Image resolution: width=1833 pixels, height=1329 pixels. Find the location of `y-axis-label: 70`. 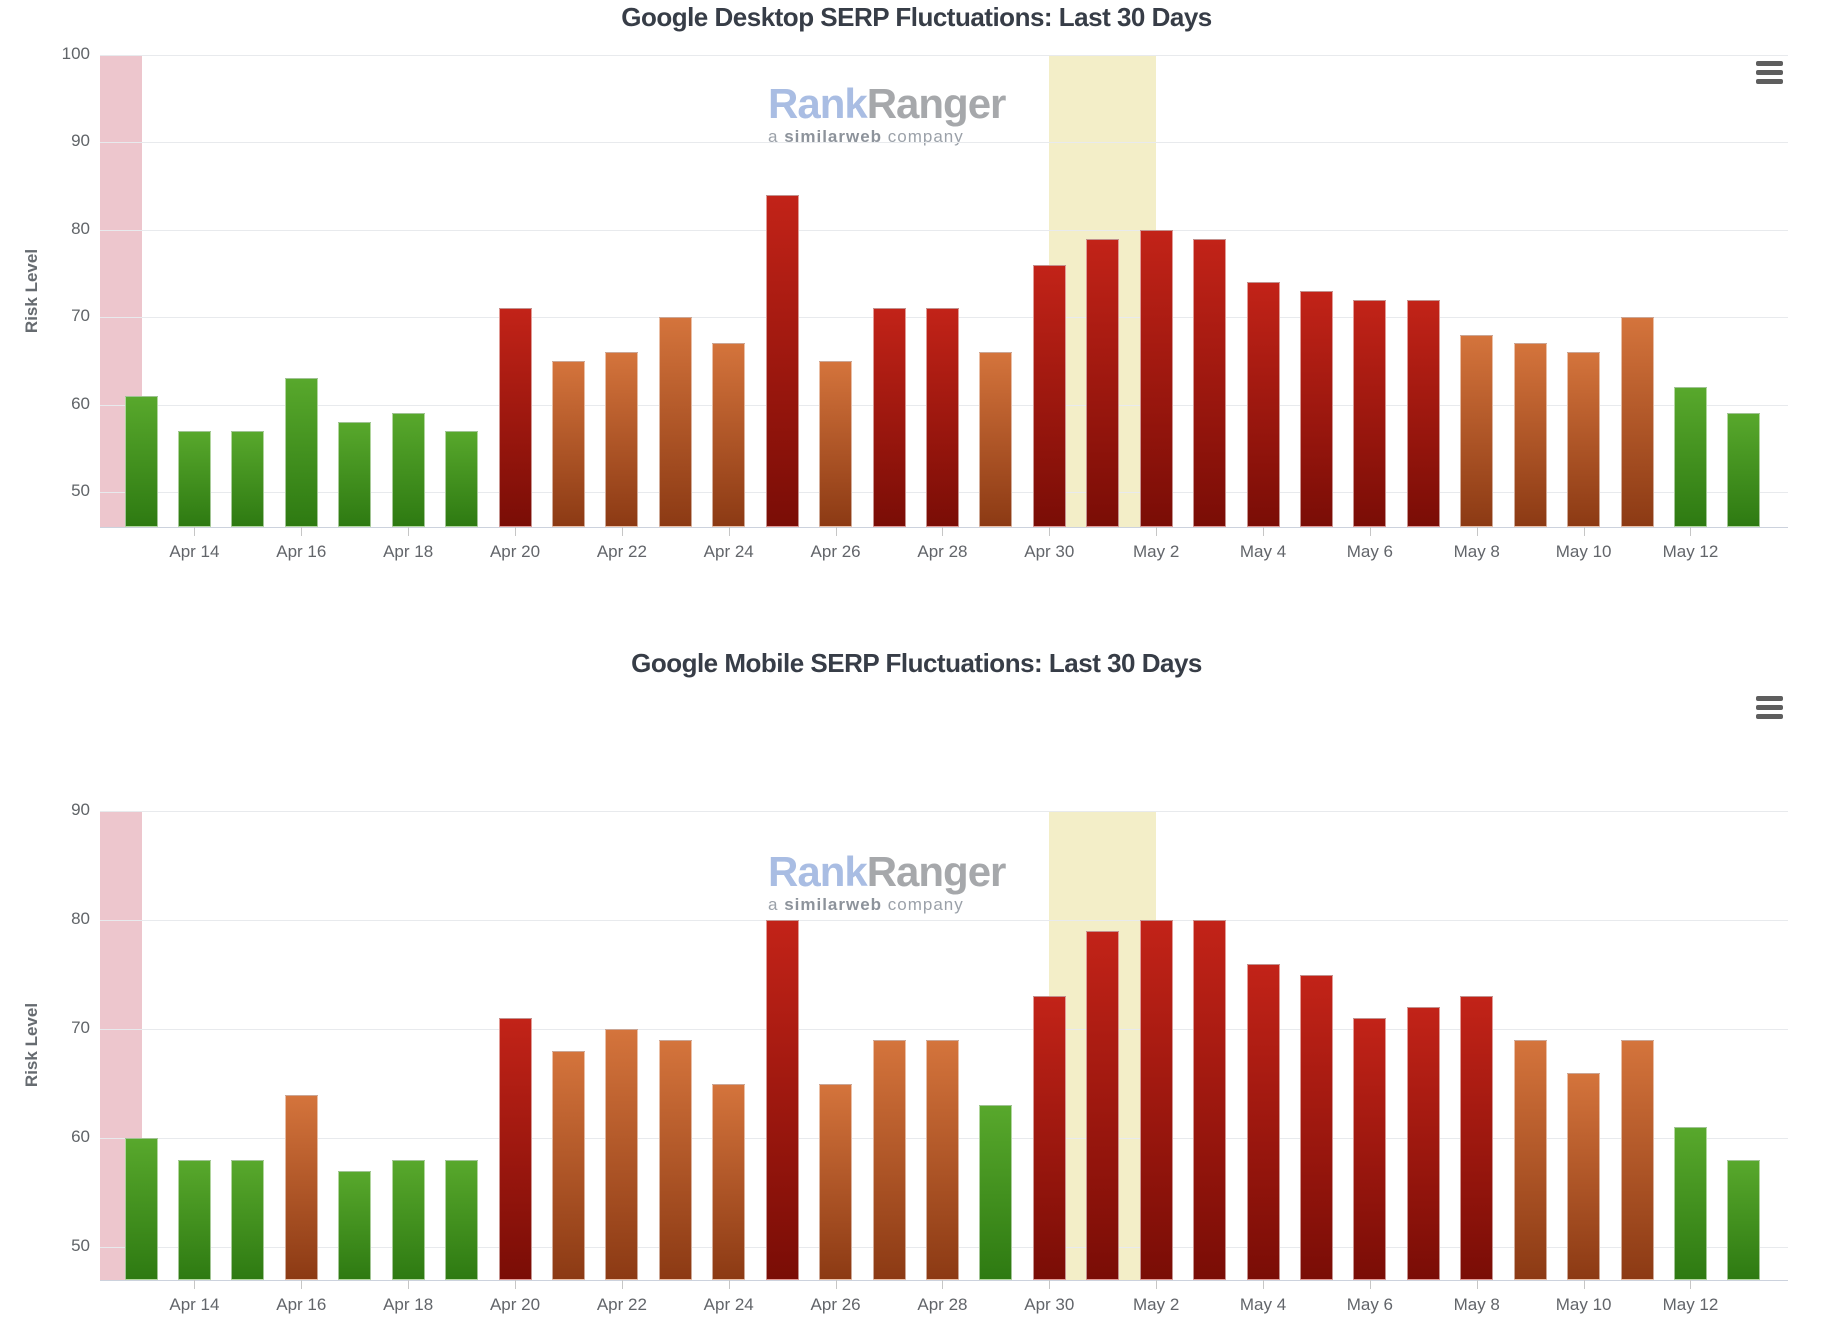

y-axis-label: 70 is located at coordinates (80, 1028).